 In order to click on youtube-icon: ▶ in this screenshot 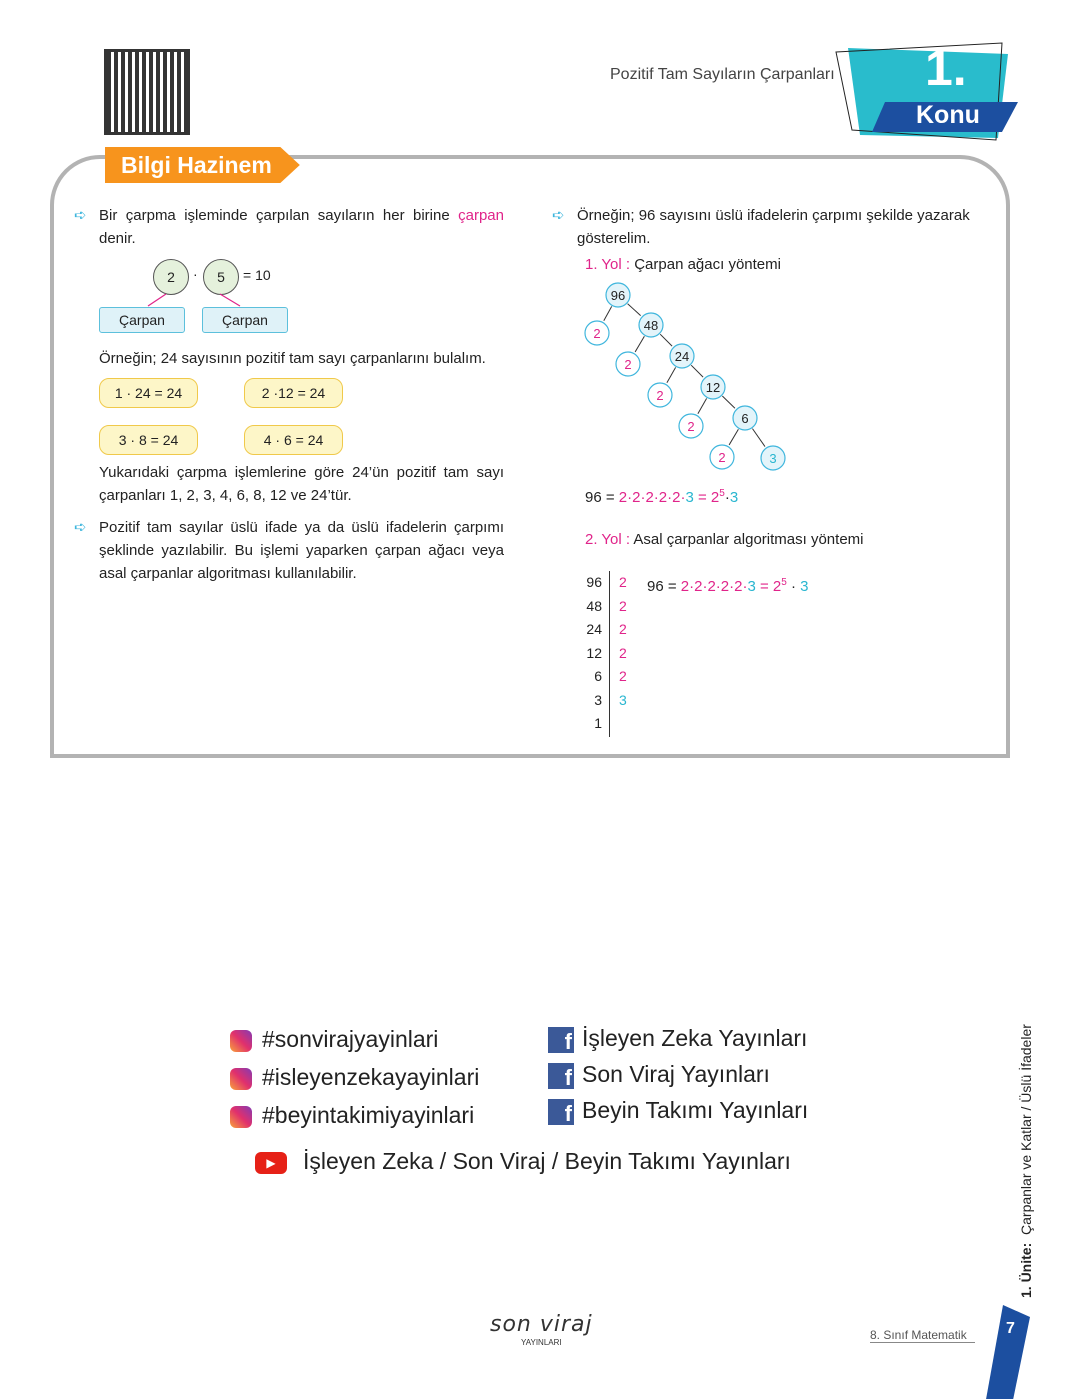, I will do `click(271, 1162)`.